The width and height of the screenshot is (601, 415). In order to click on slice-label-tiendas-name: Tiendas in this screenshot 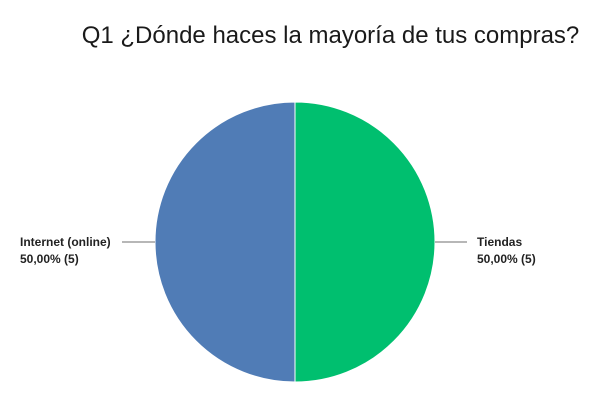, I will do `click(499, 242)`.